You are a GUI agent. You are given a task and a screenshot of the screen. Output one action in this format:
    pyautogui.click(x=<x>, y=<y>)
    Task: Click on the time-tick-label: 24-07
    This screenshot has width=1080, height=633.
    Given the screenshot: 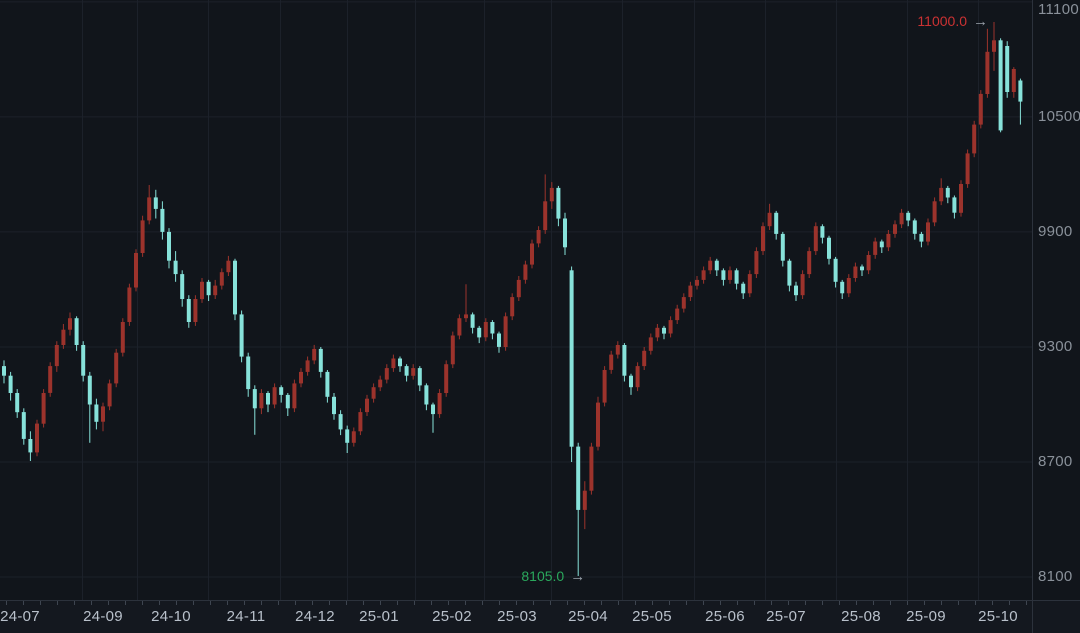 What is the action you would take?
    pyautogui.click(x=20, y=616)
    